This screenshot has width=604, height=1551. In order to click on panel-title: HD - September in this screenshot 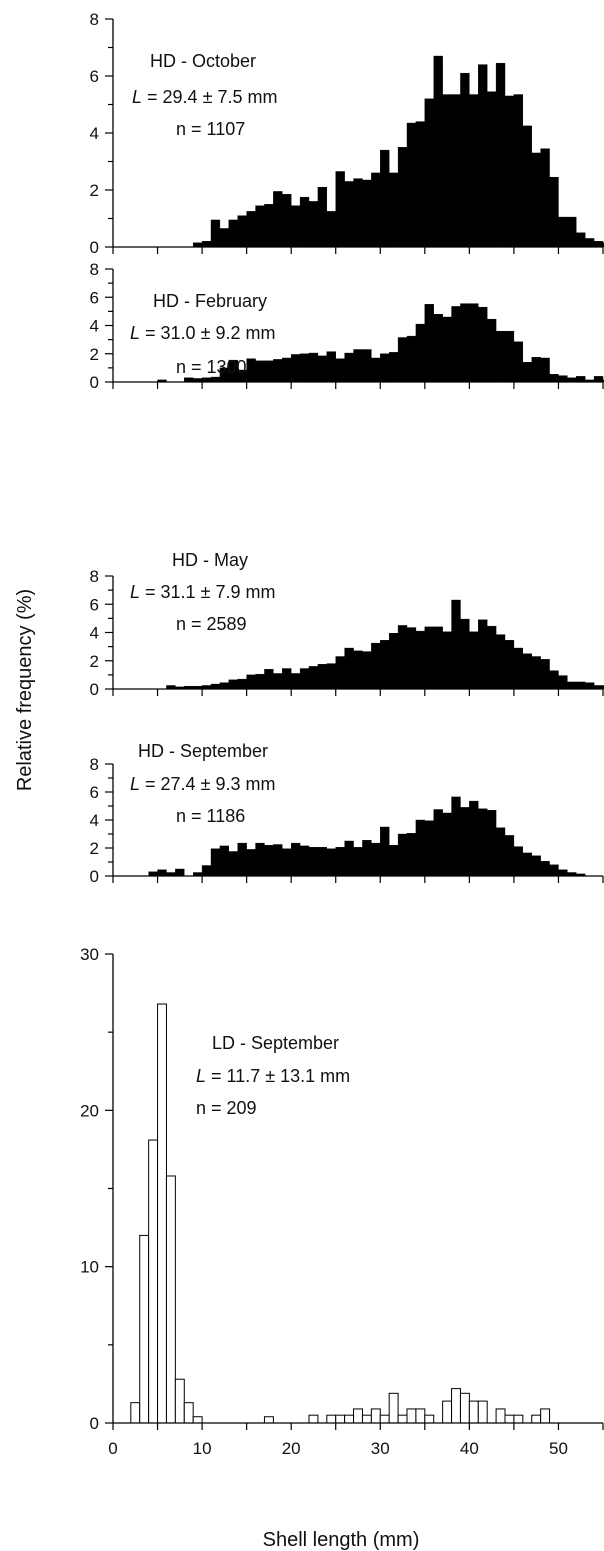, I will do `click(203, 751)`.